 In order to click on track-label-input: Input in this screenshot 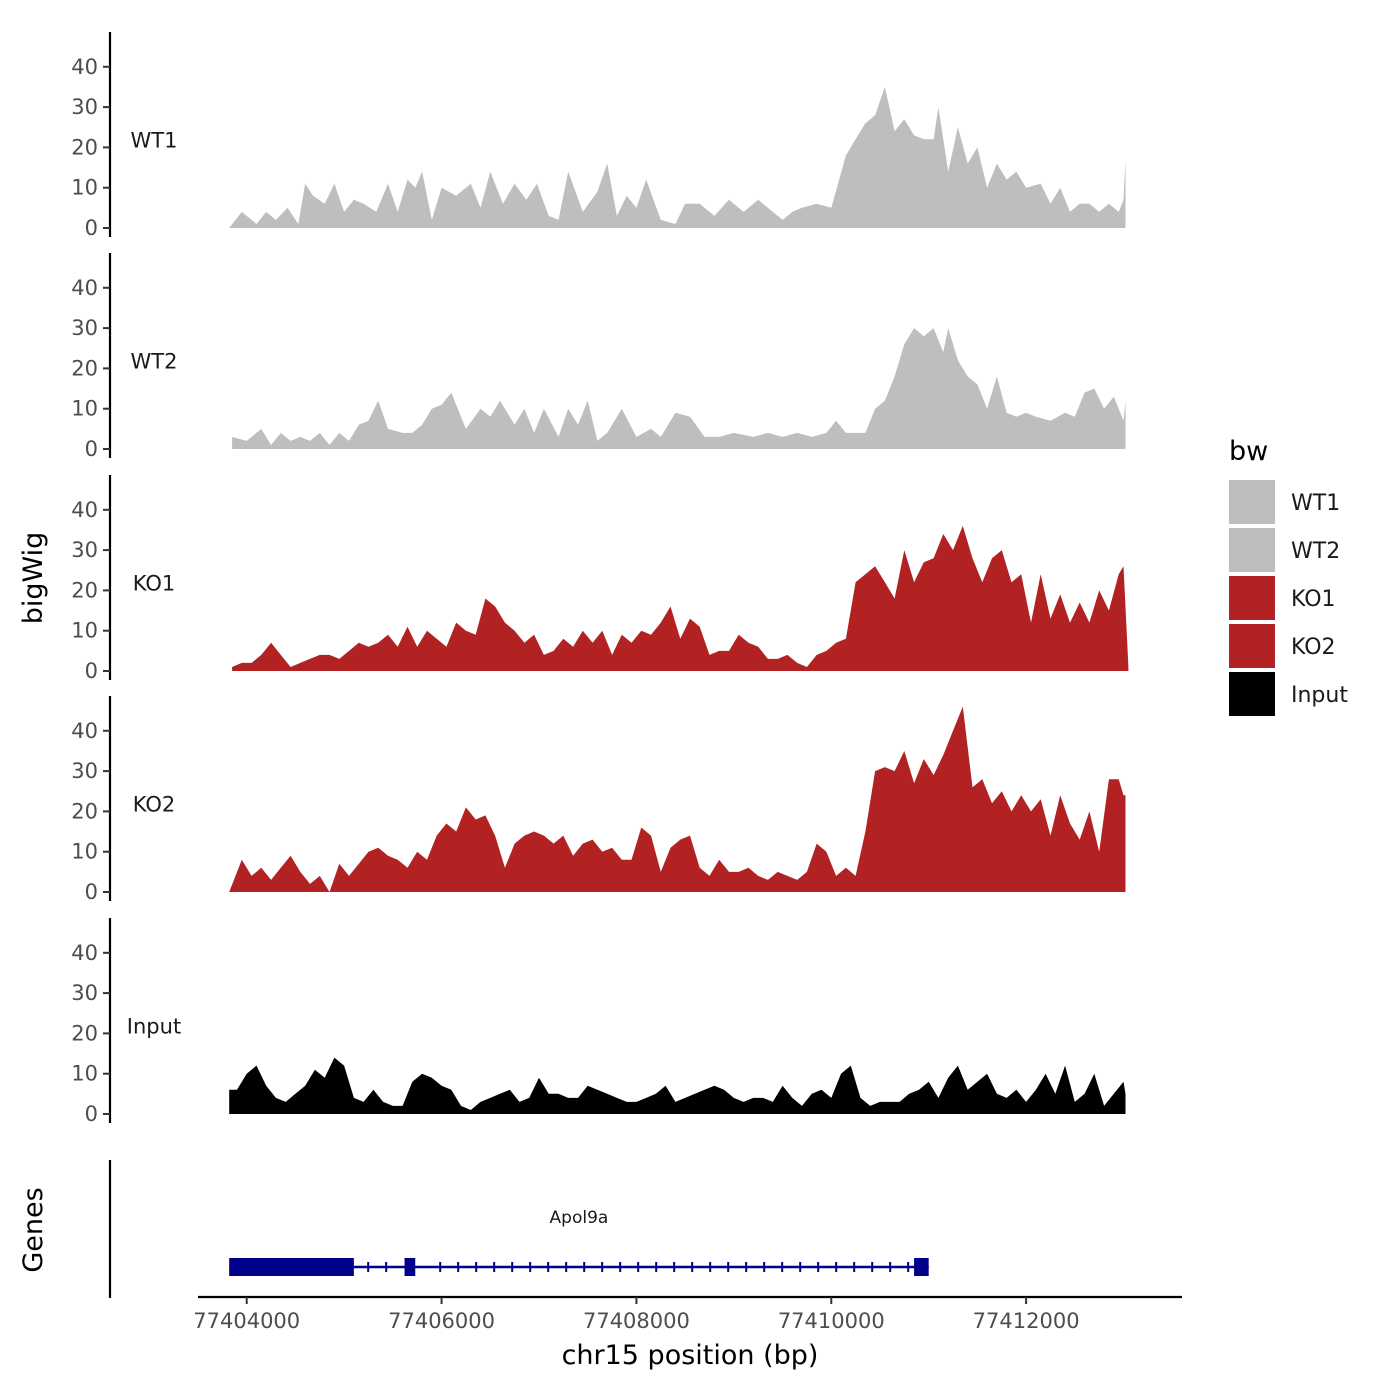, I will do `click(154, 1026)`.